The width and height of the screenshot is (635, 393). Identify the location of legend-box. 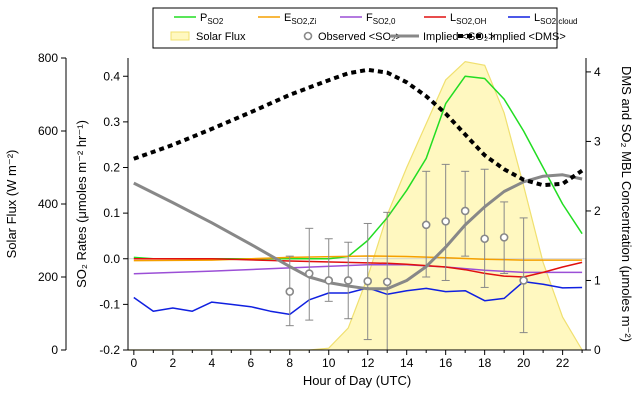
(355, 28).